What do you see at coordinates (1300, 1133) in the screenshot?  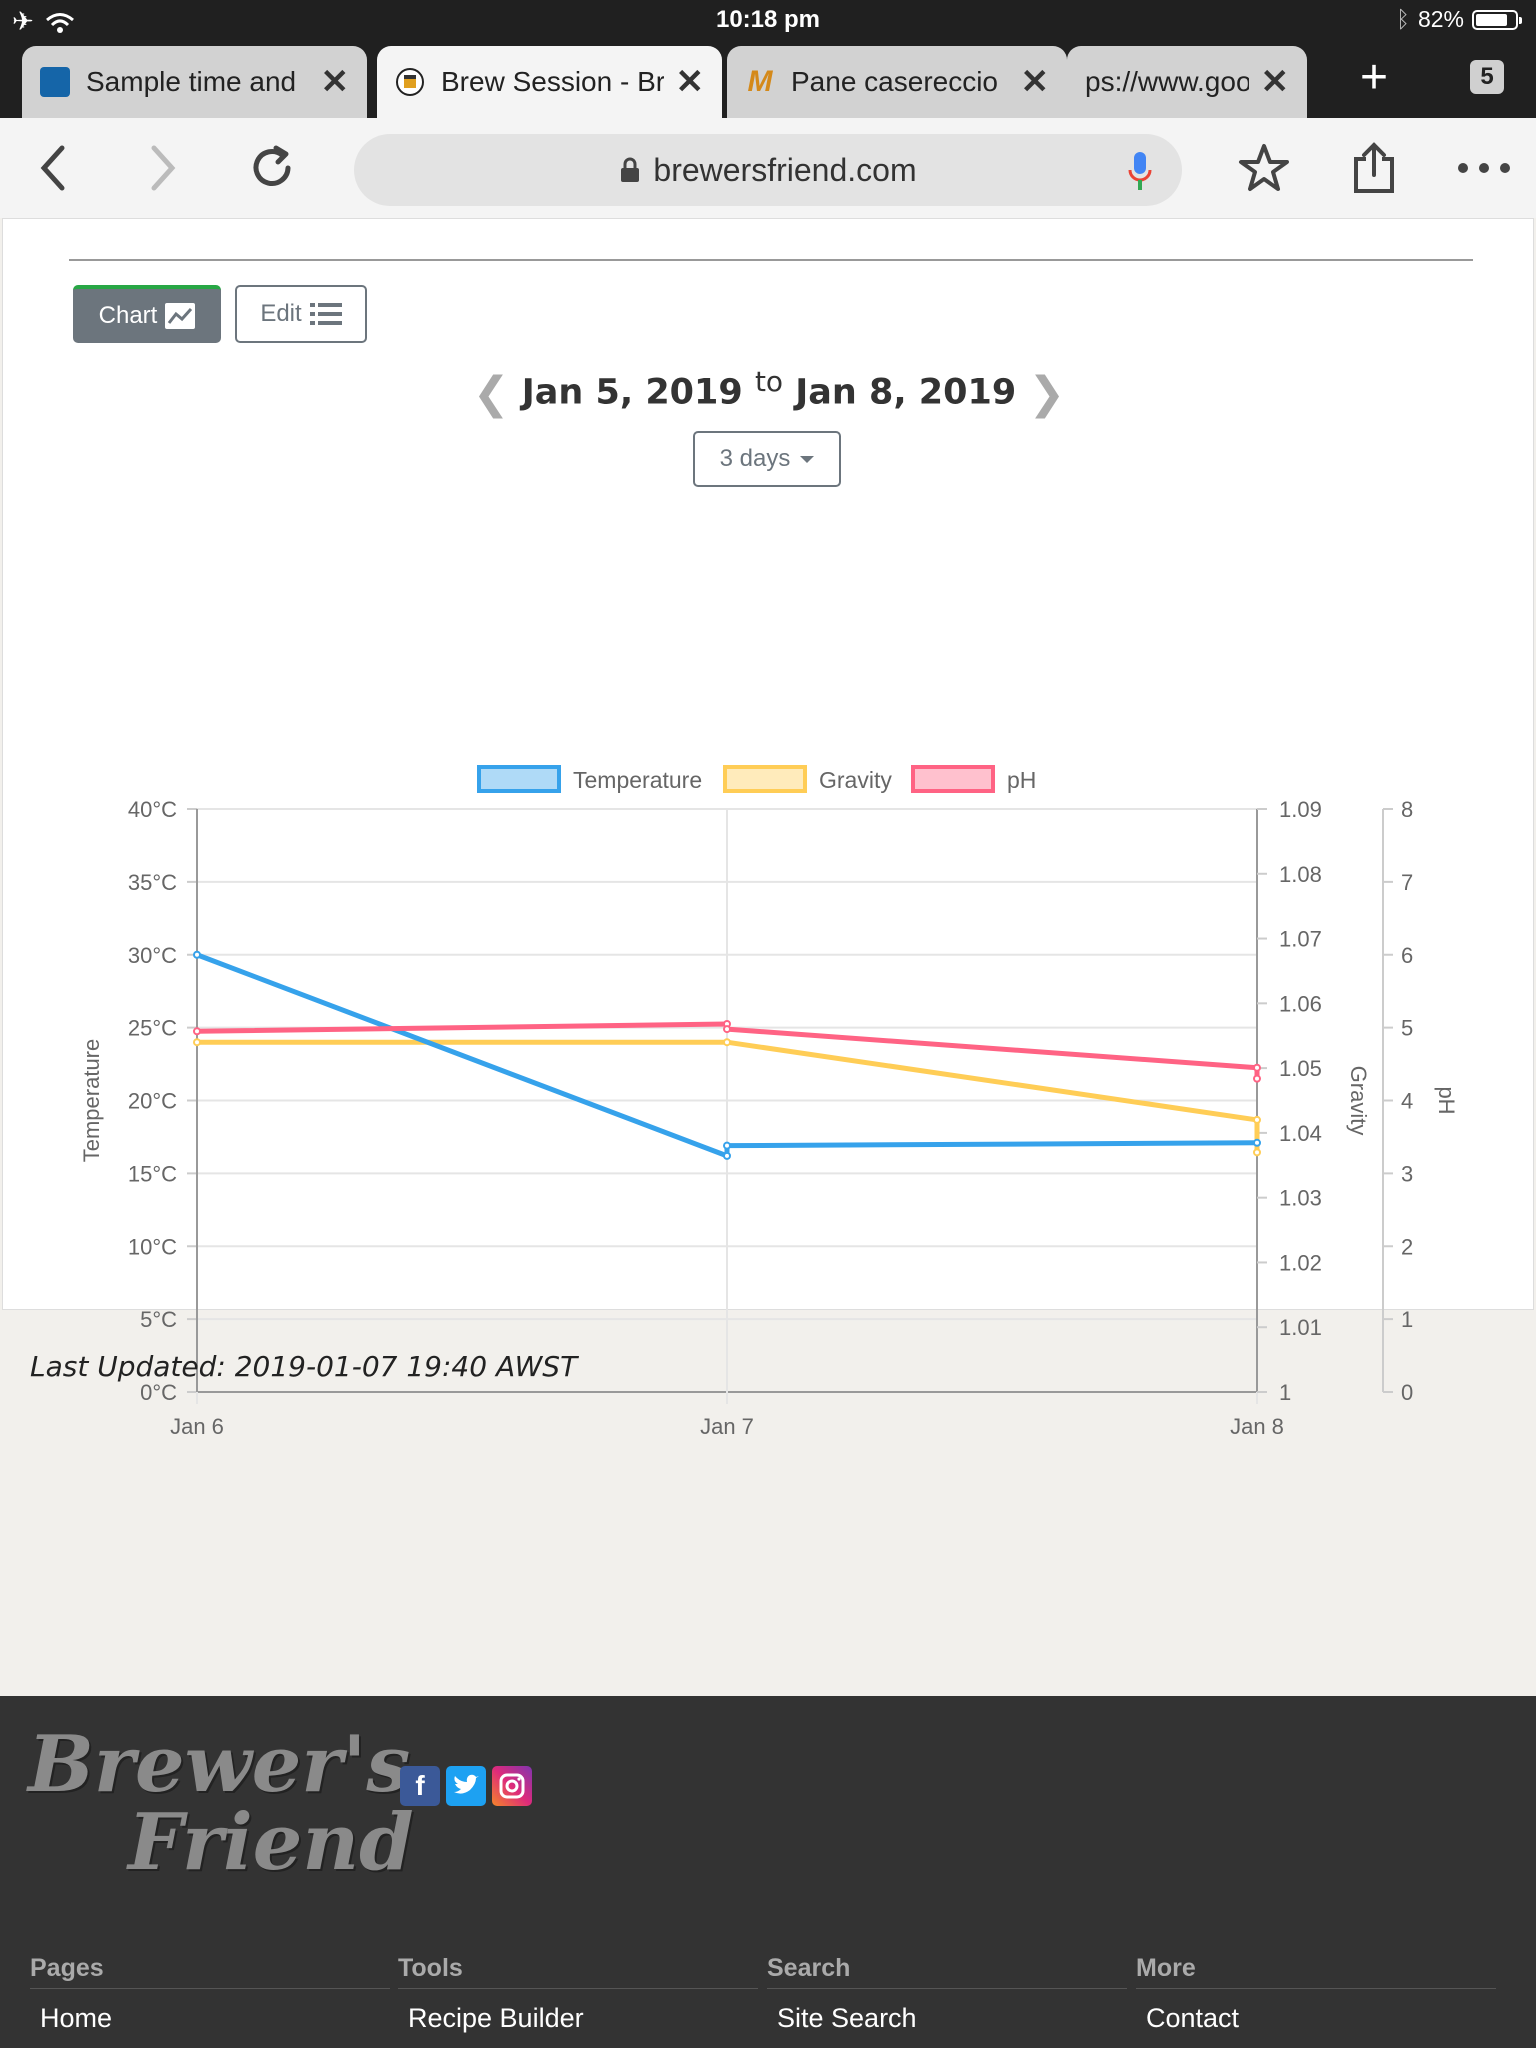 I see `y2-tick-label: 1.04` at bounding box center [1300, 1133].